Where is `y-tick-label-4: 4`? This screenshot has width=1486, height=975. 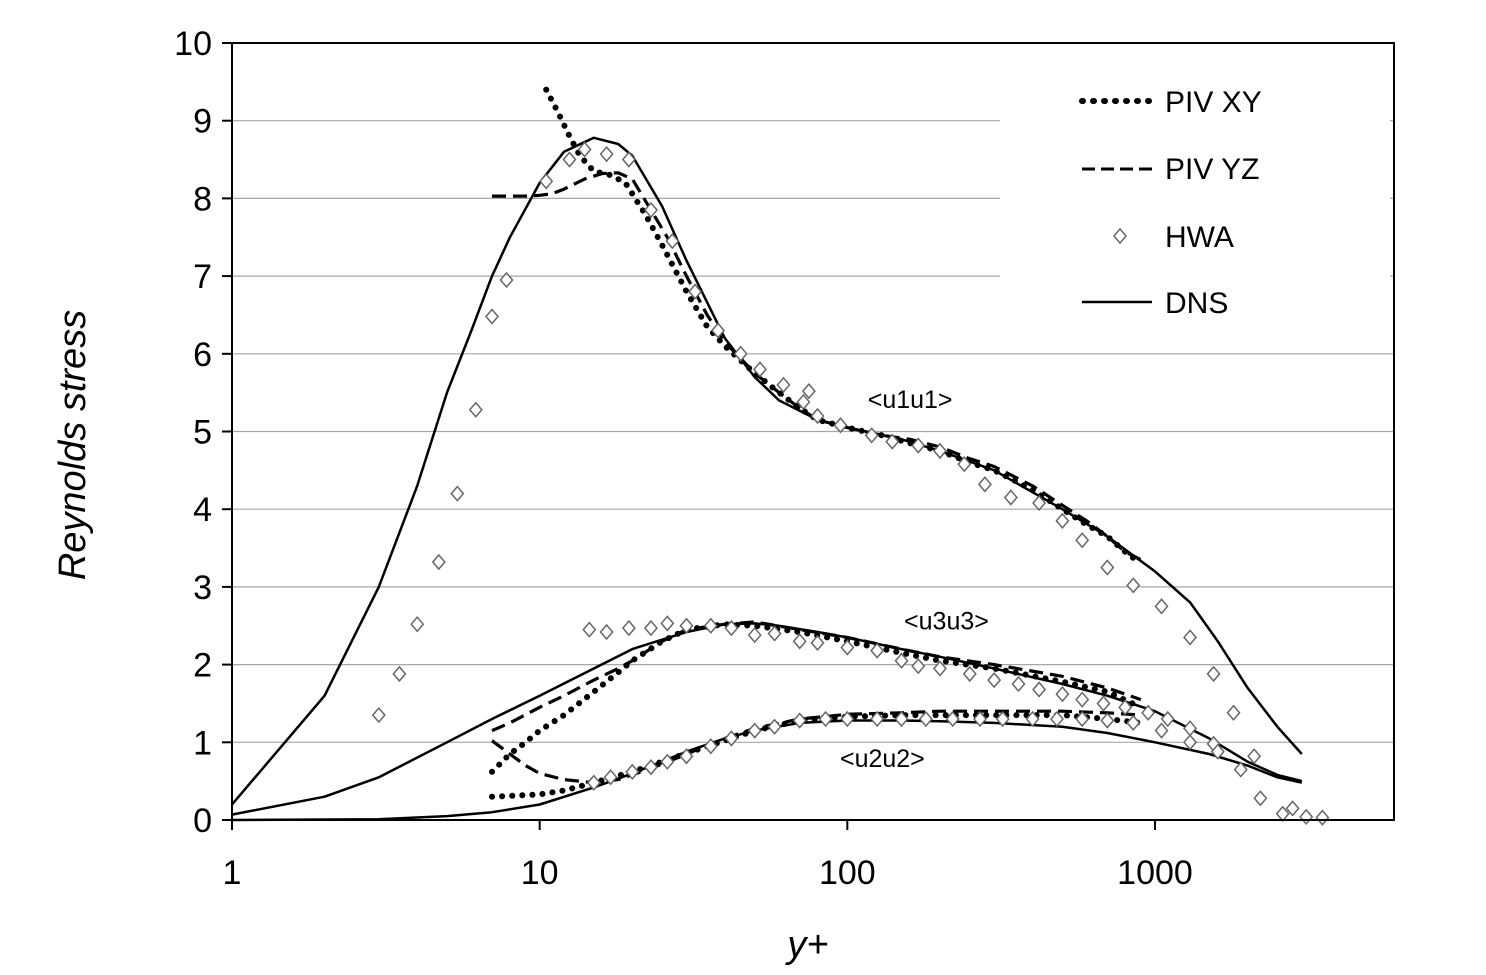 y-tick-label-4: 4 is located at coordinates (202, 510).